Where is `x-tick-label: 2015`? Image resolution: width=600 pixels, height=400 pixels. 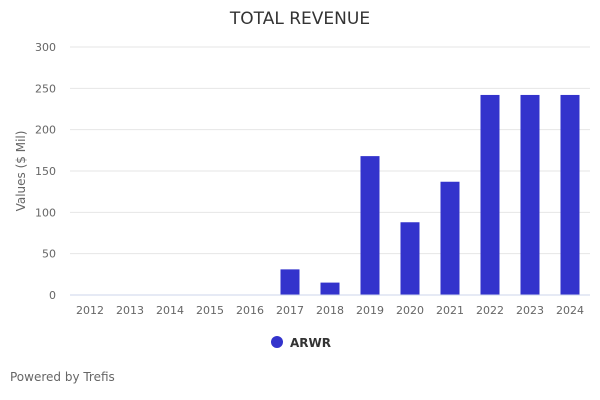 x-tick-label: 2015 is located at coordinates (210, 310).